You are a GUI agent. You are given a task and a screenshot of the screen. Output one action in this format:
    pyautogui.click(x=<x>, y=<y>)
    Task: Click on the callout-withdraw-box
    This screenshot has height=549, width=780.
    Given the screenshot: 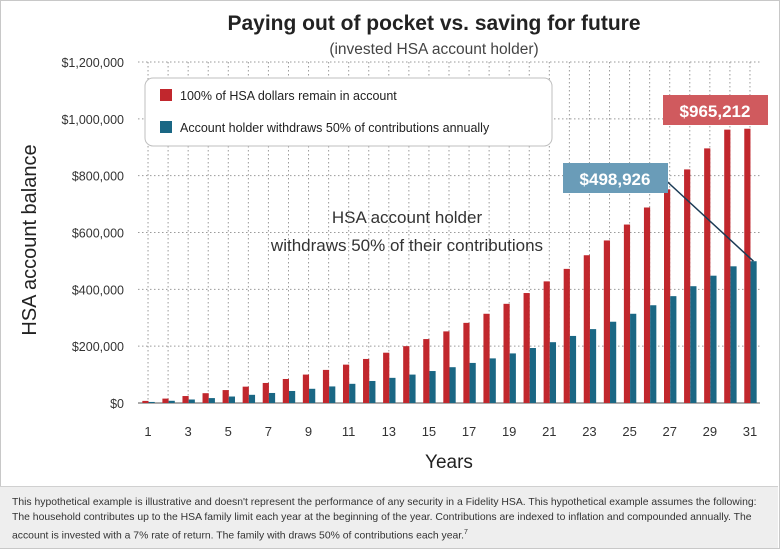 What is the action you would take?
    pyautogui.click(x=615, y=178)
    